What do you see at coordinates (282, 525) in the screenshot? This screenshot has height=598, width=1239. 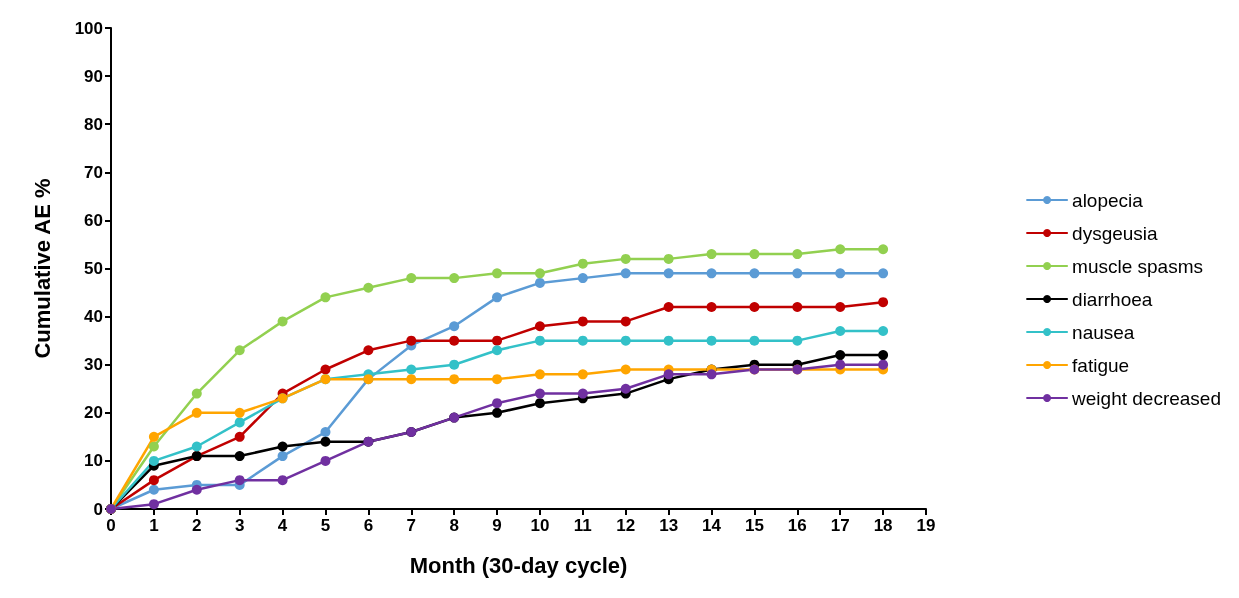 I see `x-tick-label: 4` at bounding box center [282, 525].